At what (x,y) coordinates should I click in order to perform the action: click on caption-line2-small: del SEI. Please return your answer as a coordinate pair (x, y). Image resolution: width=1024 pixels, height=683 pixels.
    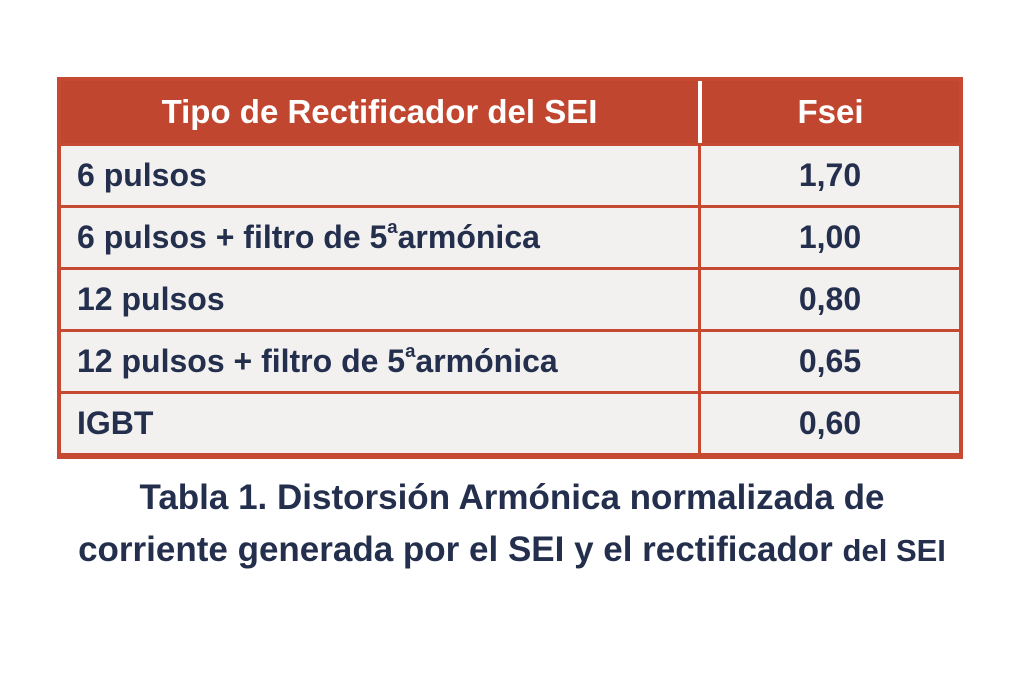
    Looking at the image, I should click on (894, 550).